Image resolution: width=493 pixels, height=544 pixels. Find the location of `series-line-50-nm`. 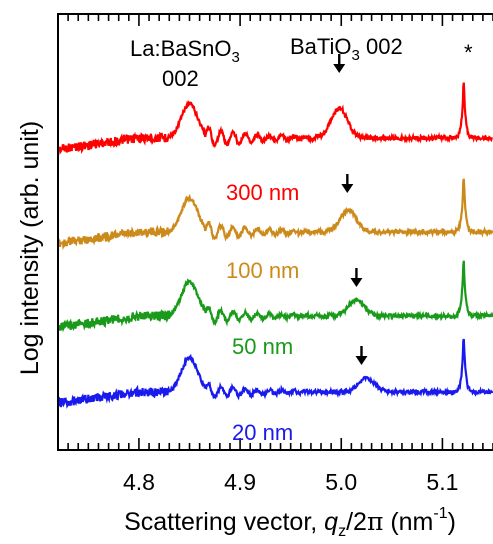

series-line-50-nm is located at coordinates (274, 296).